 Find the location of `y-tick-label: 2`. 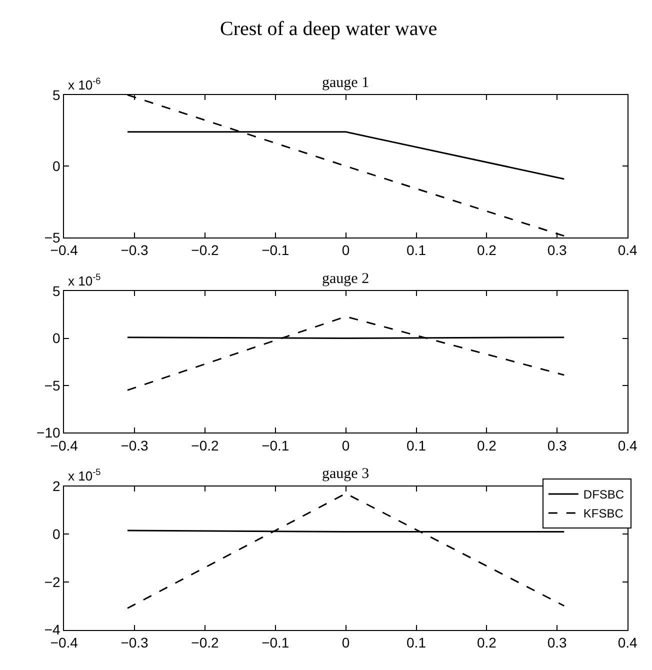

y-tick-label: 2 is located at coordinates (56, 486).